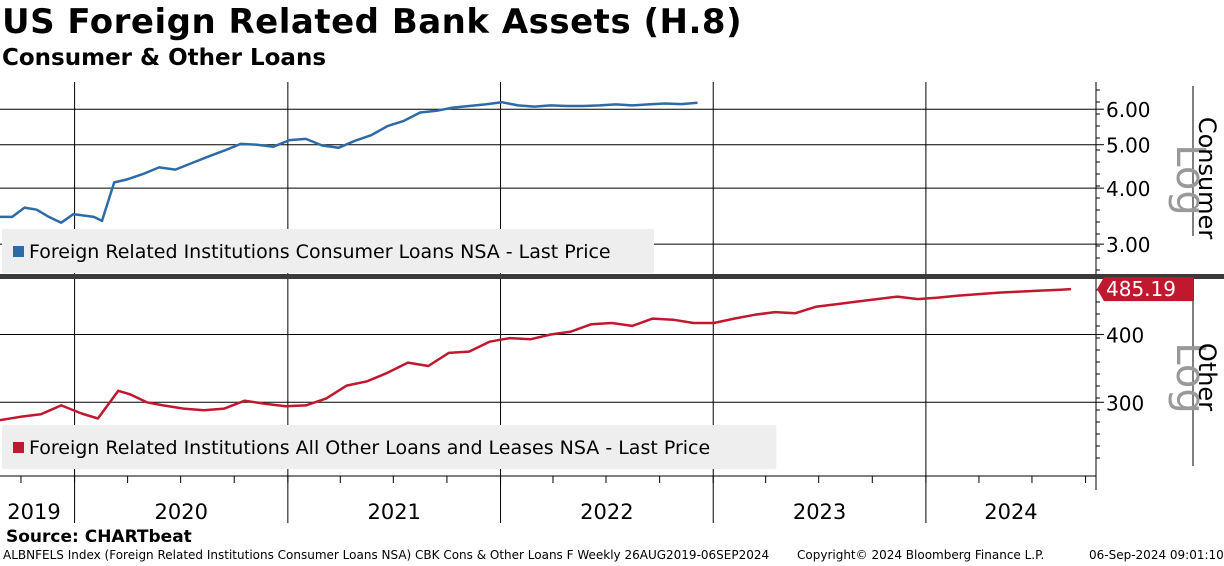 The width and height of the screenshot is (1224, 566). Describe the element at coordinates (819, 512) in the screenshot. I see `x-year-label: 2023` at that location.